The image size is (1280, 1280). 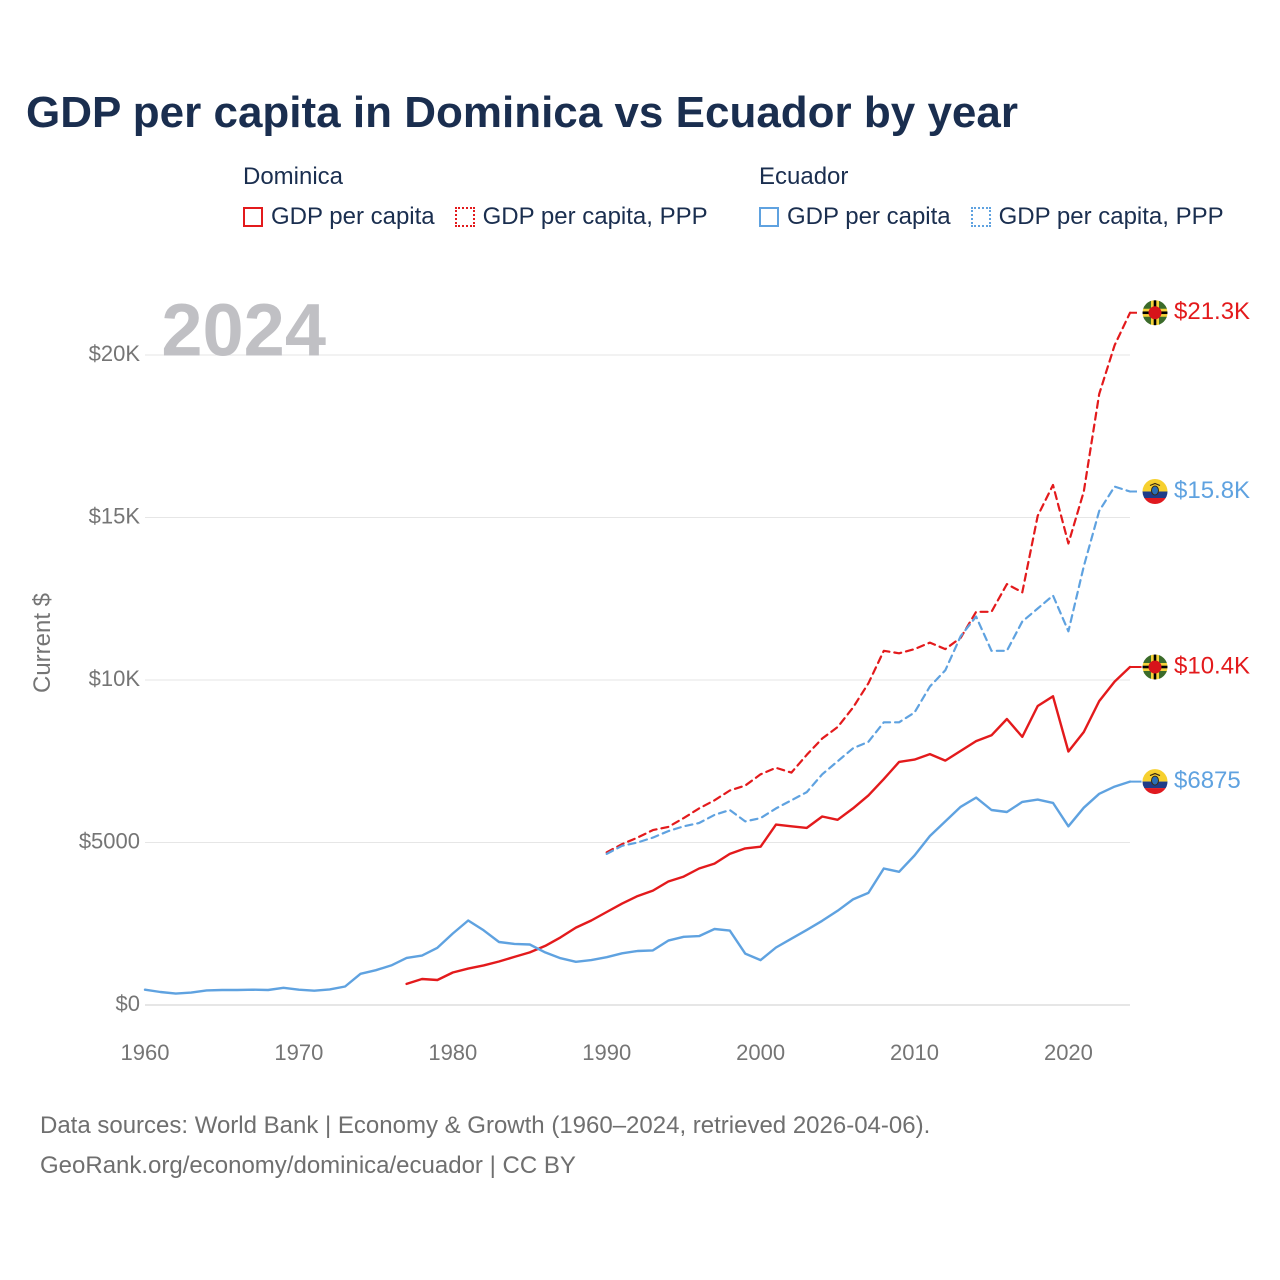 What do you see at coordinates (914, 1052) in the screenshot?
I see `x-tick-label: 2010` at bounding box center [914, 1052].